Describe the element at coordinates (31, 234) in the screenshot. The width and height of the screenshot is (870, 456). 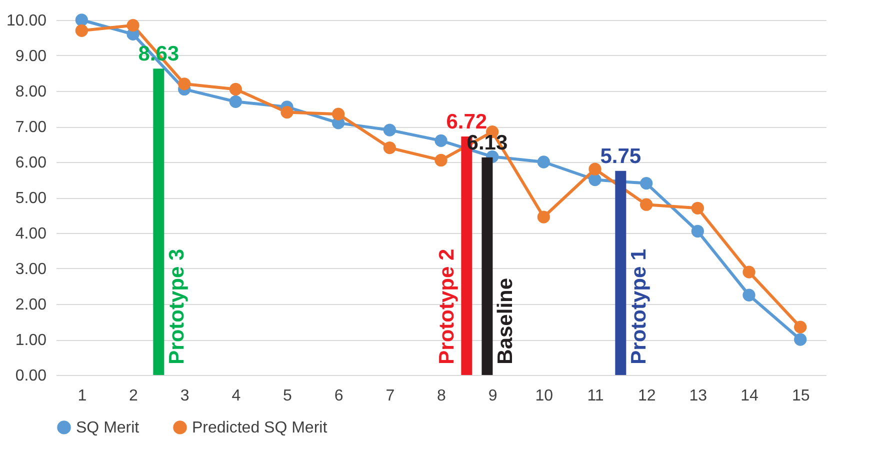
I see `y-tick-label: 4.00` at that location.